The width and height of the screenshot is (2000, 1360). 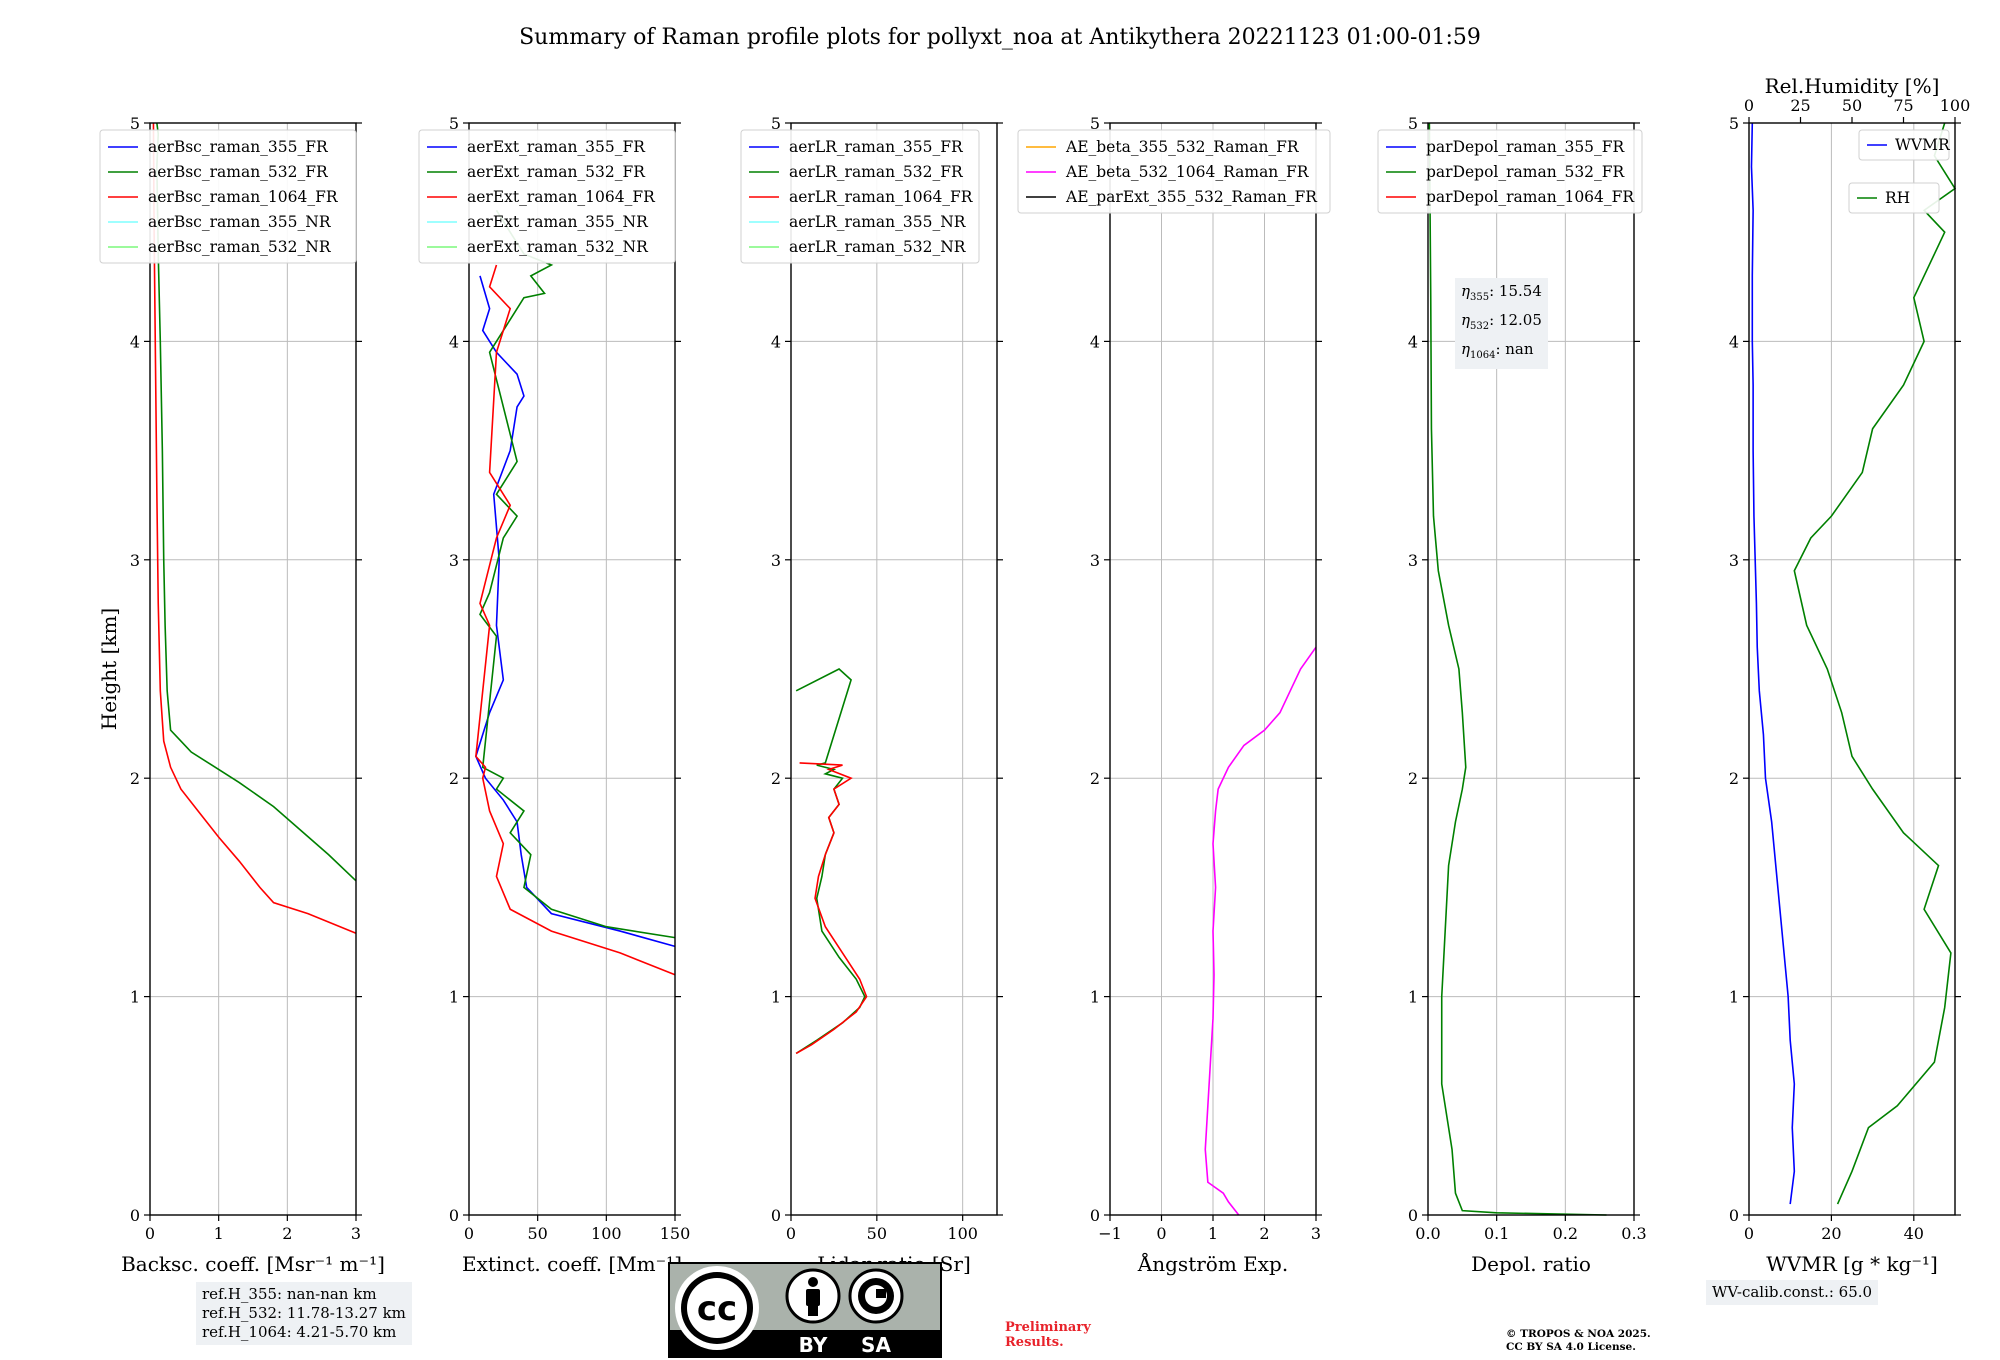 I want to click on x-tick-label: 0.0, so click(x=1427, y=1233).